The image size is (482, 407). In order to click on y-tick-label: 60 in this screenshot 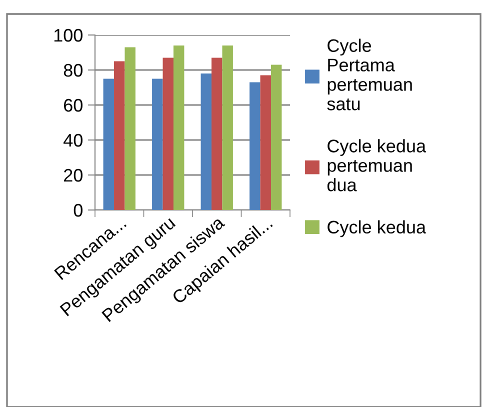, I will do `click(73, 105)`.